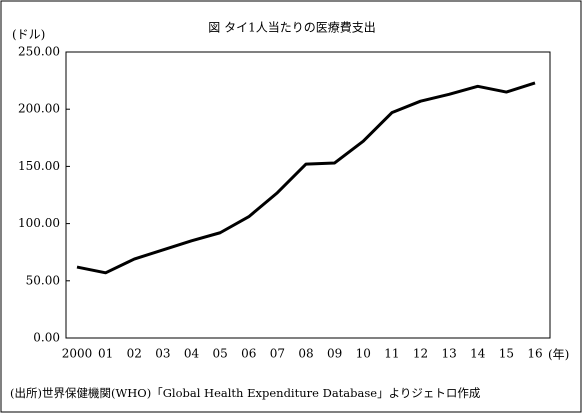  What do you see at coordinates (39, 223) in the screenshot?
I see `y-tick-label: 100.00` at bounding box center [39, 223].